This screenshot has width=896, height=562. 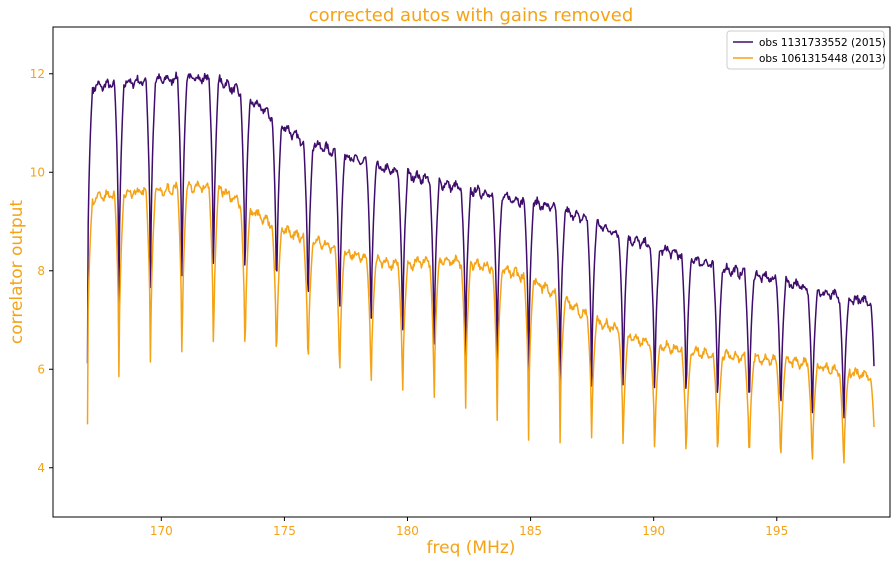 What do you see at coordinates (41, 271) in the screenshot?
I see `y-tick-label: 8` at bounding box center [41, 271].